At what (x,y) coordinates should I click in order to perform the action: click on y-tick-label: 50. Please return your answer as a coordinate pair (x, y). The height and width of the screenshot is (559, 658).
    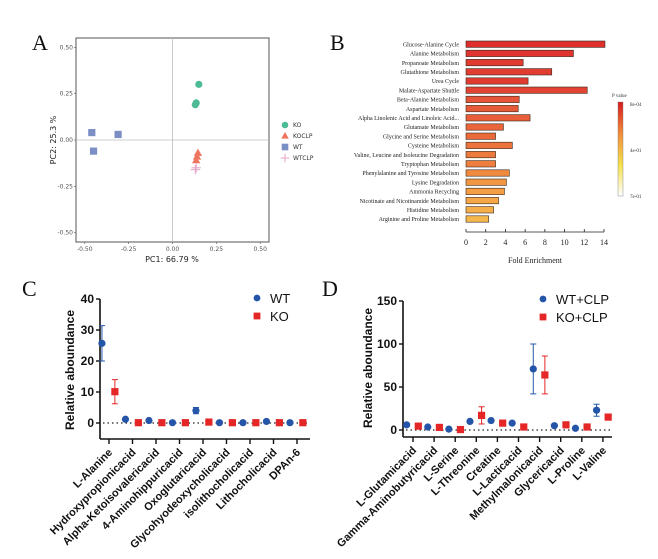
    Looking at the image, I should click on (391, 387).